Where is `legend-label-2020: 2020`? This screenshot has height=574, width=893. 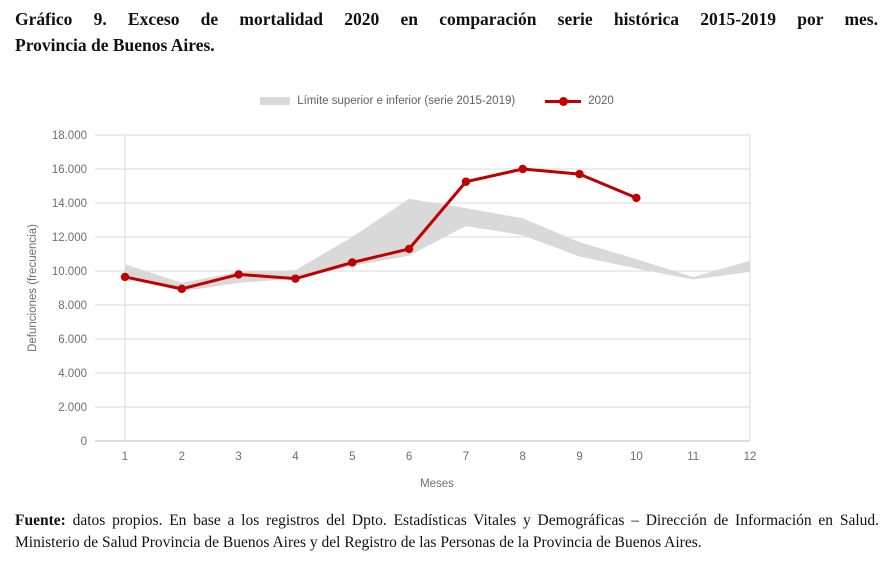
legend-label-2020: 2020 is located at coordinates (601, 101).